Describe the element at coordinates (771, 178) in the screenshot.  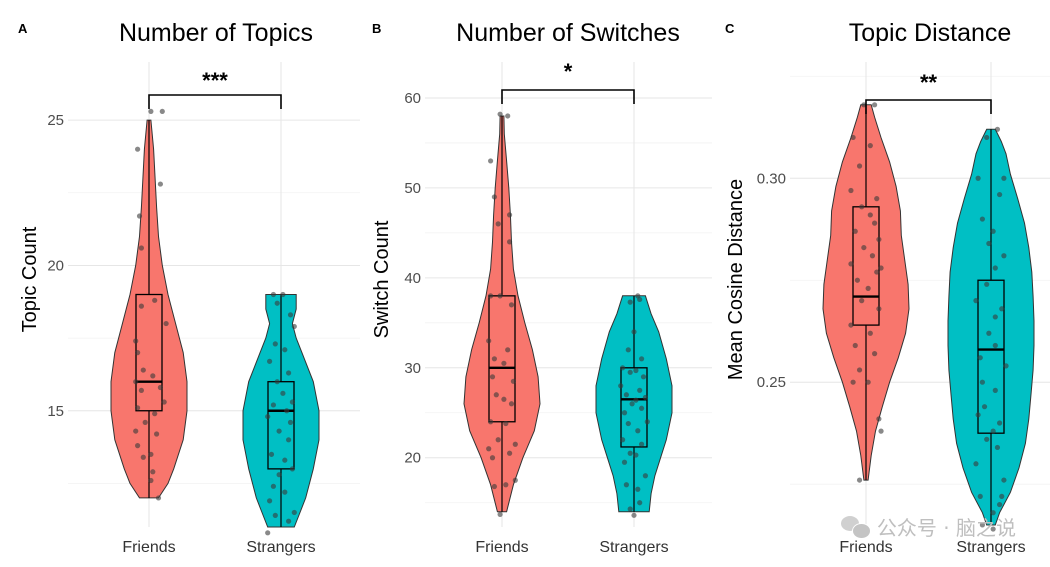
I see `y-tick-label: 0.30` at that location.